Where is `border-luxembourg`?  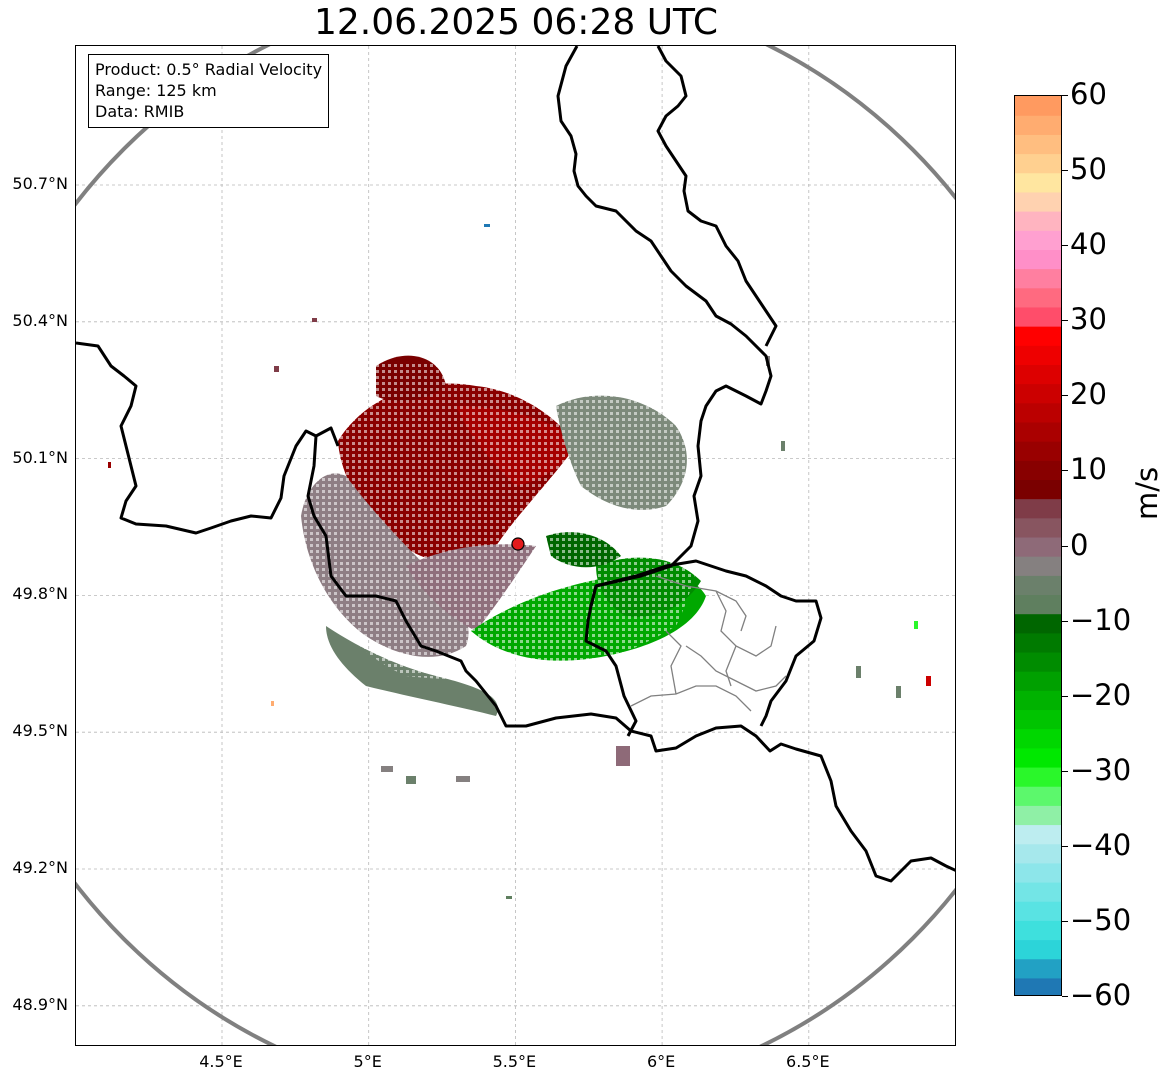
border-luxembourg is located at coordinates (706, 643).